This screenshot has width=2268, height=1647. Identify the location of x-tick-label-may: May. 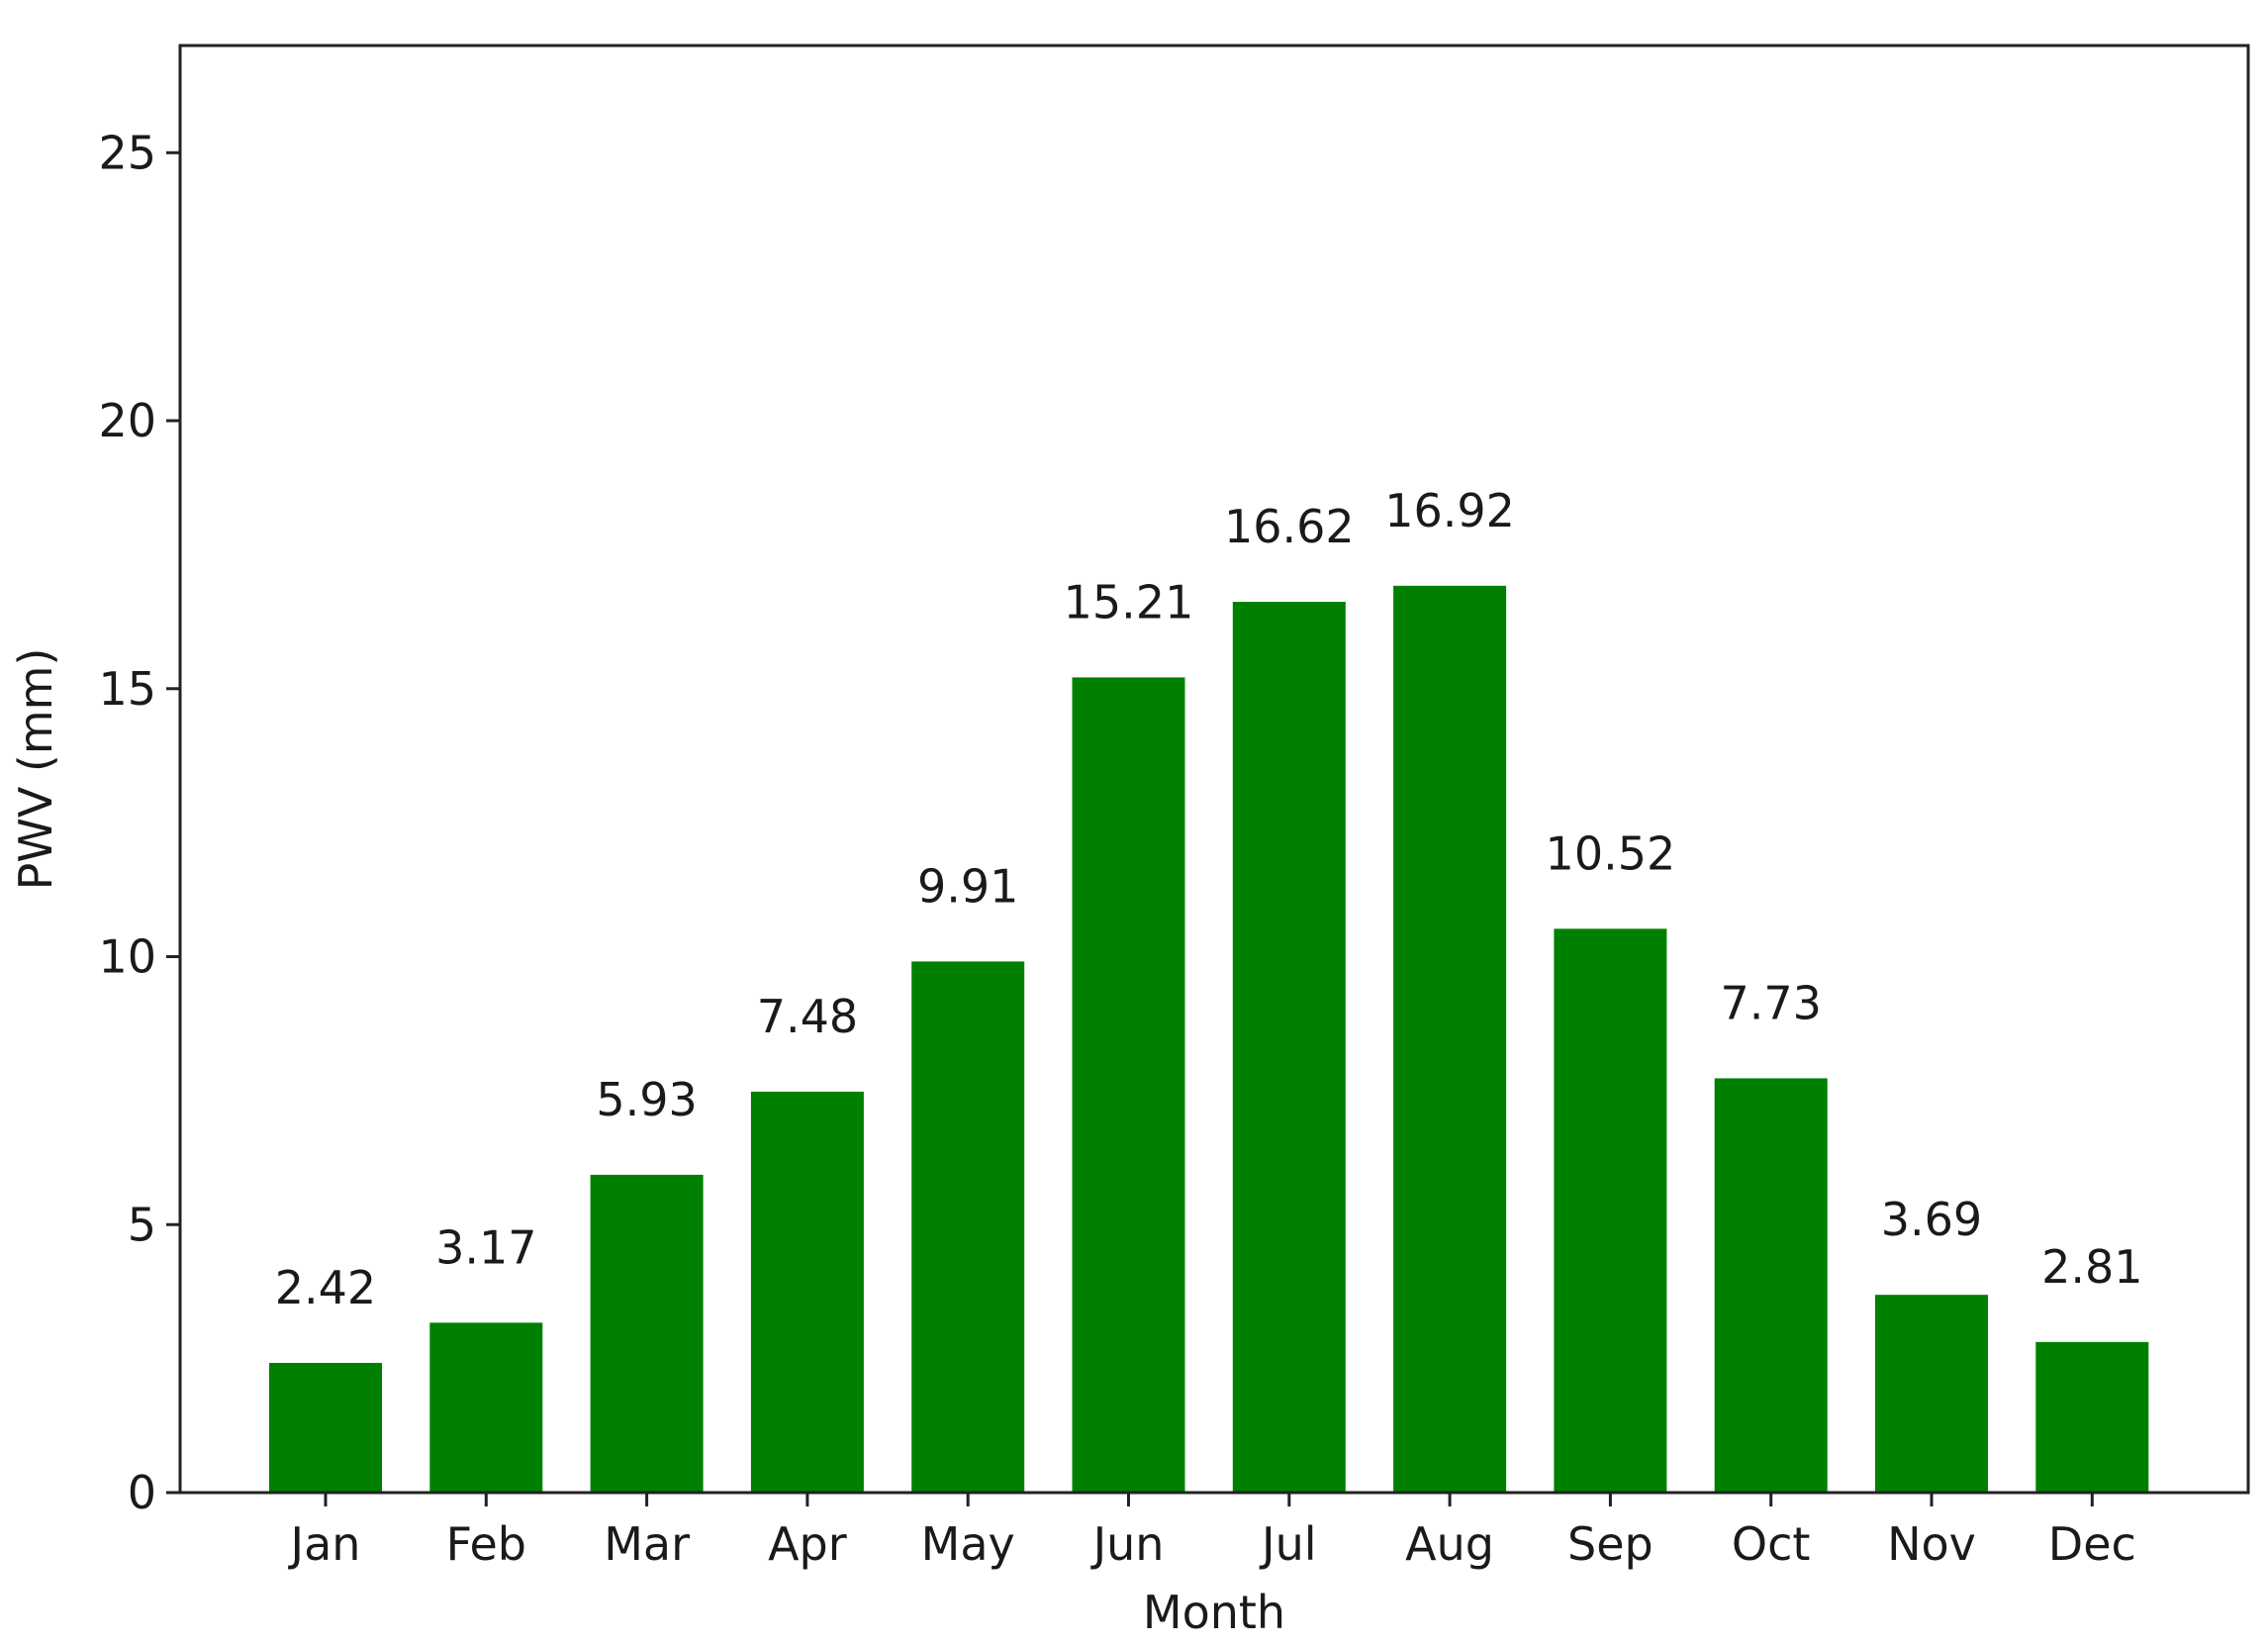
(968, 1544).